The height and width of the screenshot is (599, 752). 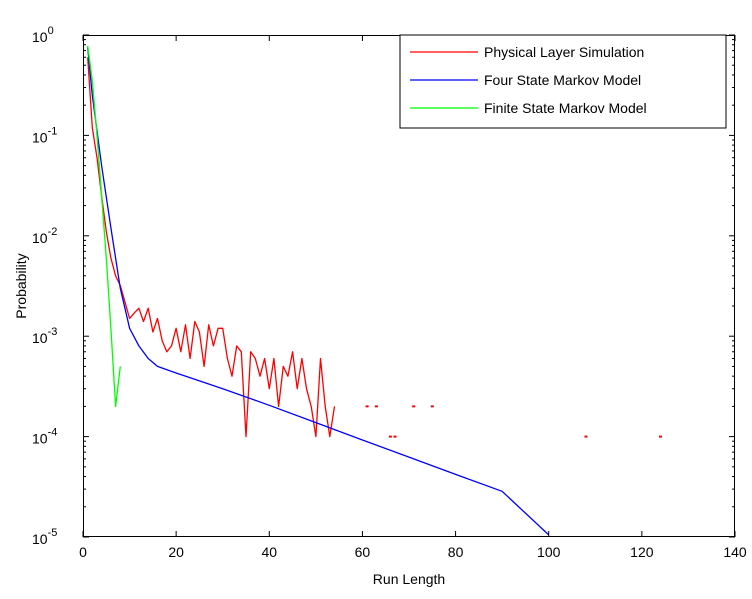 I want to click on y-tick-label: 10⁻², so click(x=44, y=236).